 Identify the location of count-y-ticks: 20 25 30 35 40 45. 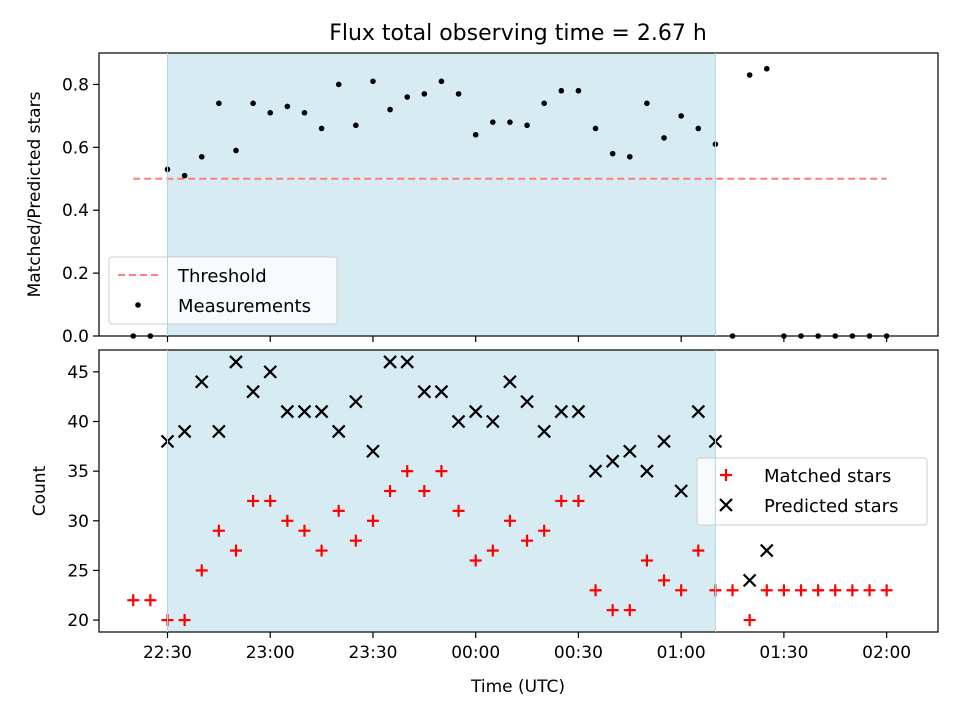
(83, 497).